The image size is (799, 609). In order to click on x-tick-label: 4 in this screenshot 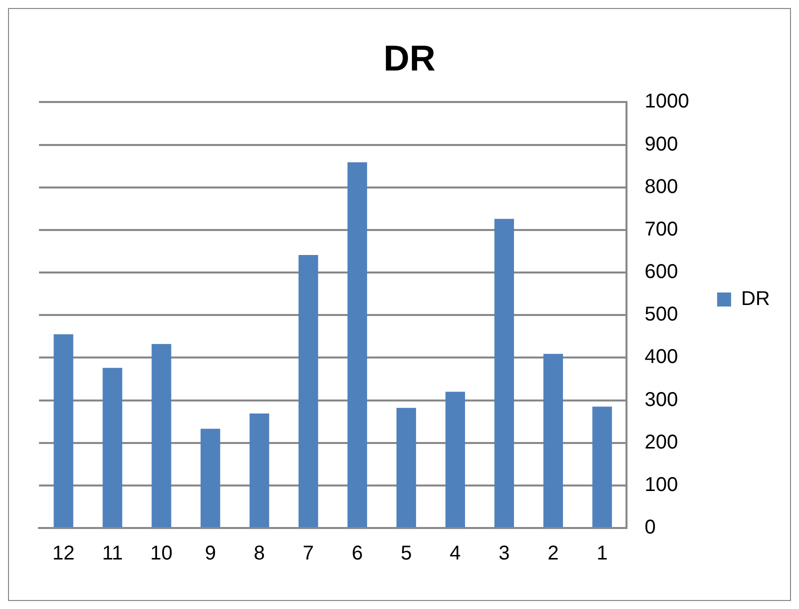, I will do `click(455, 553)`.